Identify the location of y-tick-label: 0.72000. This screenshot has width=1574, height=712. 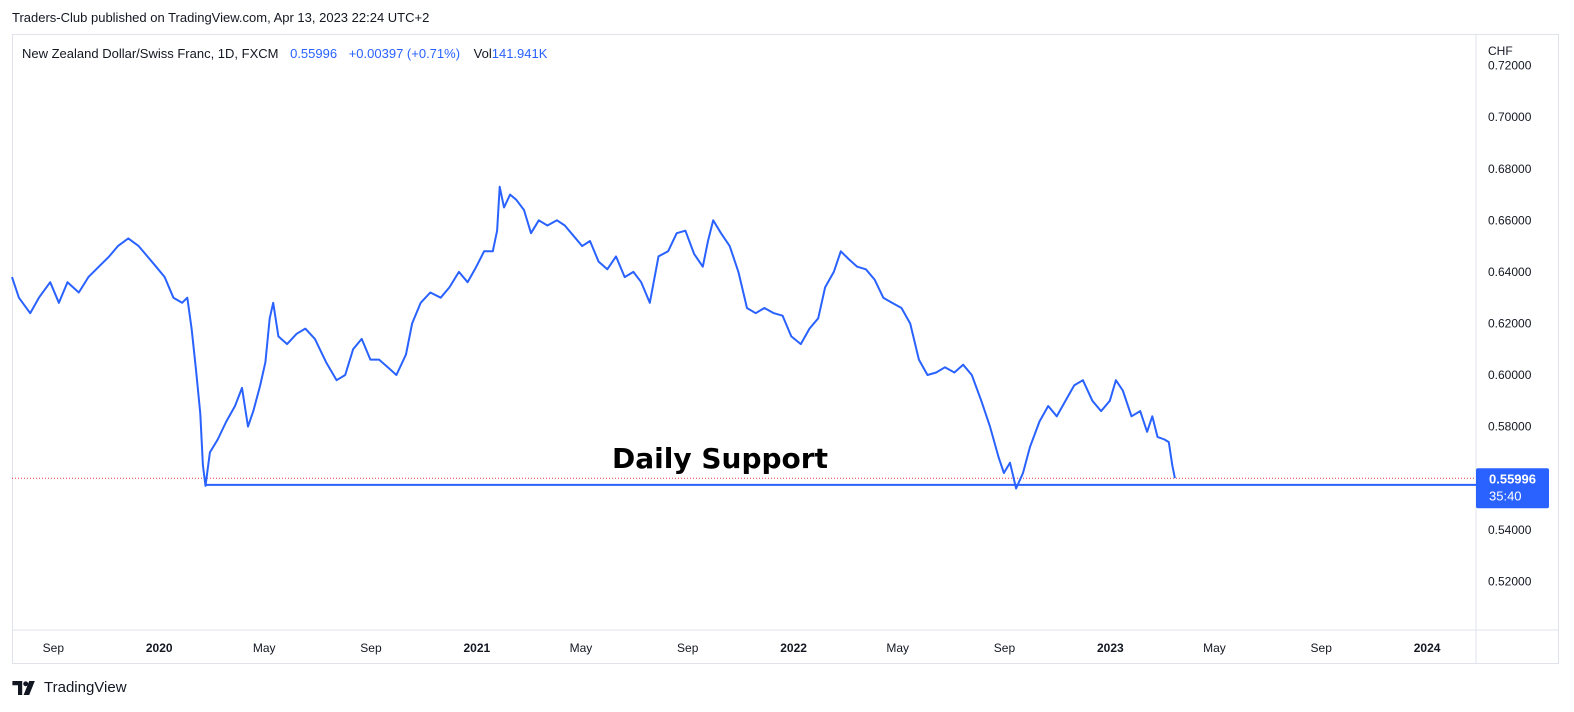
(1510, 66).